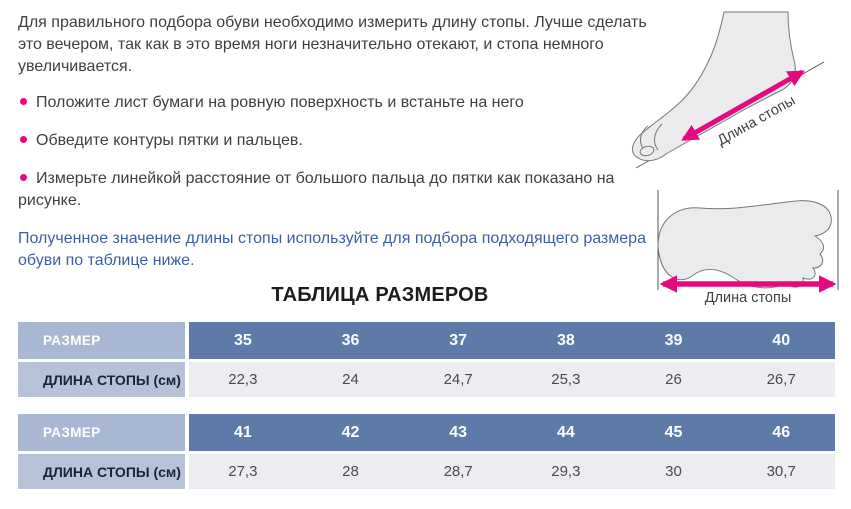 This screenshot has height=509, width=851. I want to click on size-header-cells: 41 42 43 44 45 46, so click(512, 432).